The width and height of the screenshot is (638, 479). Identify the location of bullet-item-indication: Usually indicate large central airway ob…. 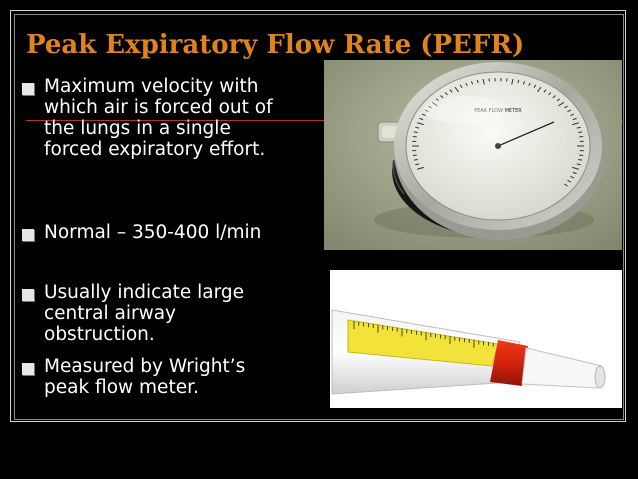
(172, 313).